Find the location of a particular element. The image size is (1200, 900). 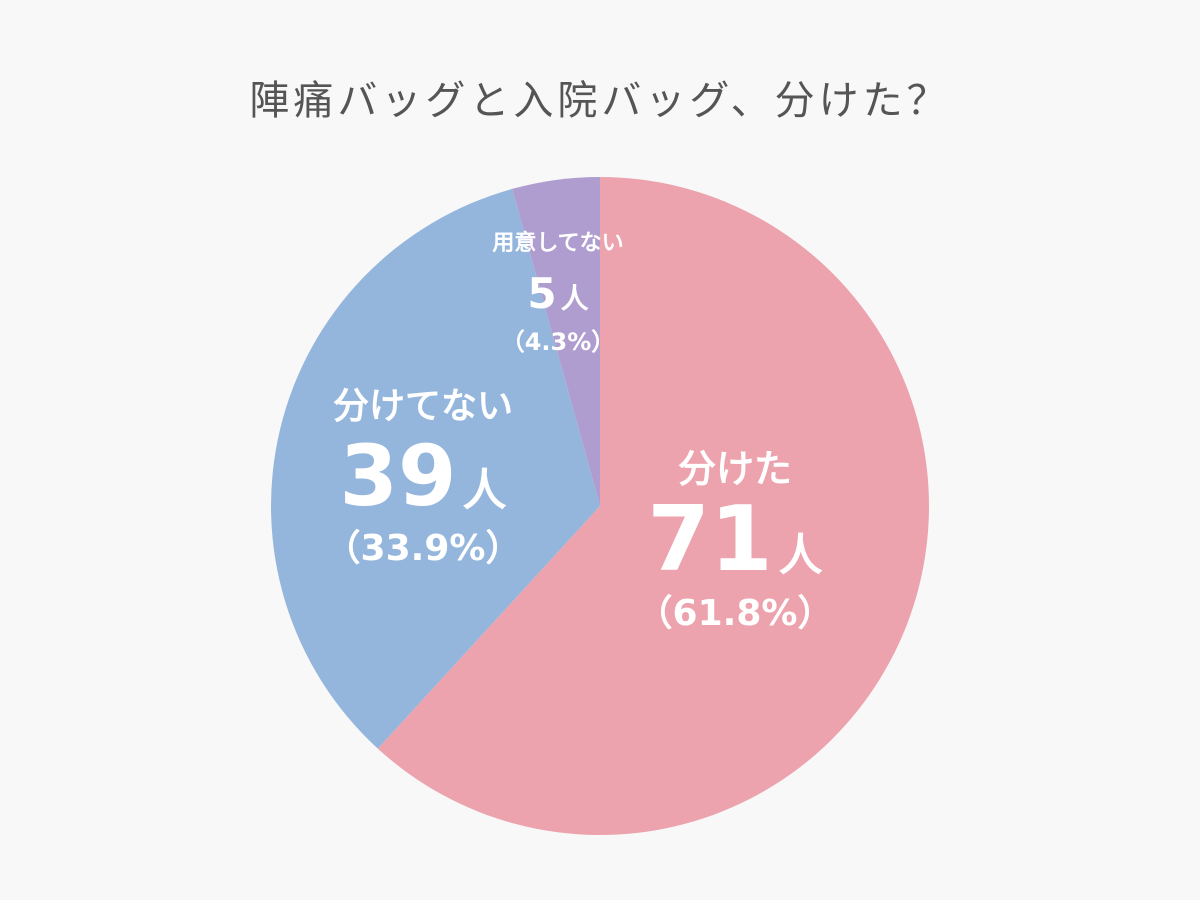

slice-youishitenai is located at coordinates (556, 341).